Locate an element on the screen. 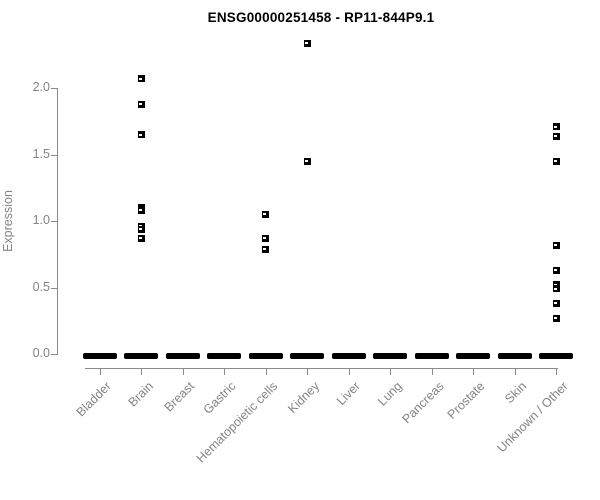 The width and height of the screenshot is (600, 500). y-tick-label: 0.0 is located at coordinates (41, 353).